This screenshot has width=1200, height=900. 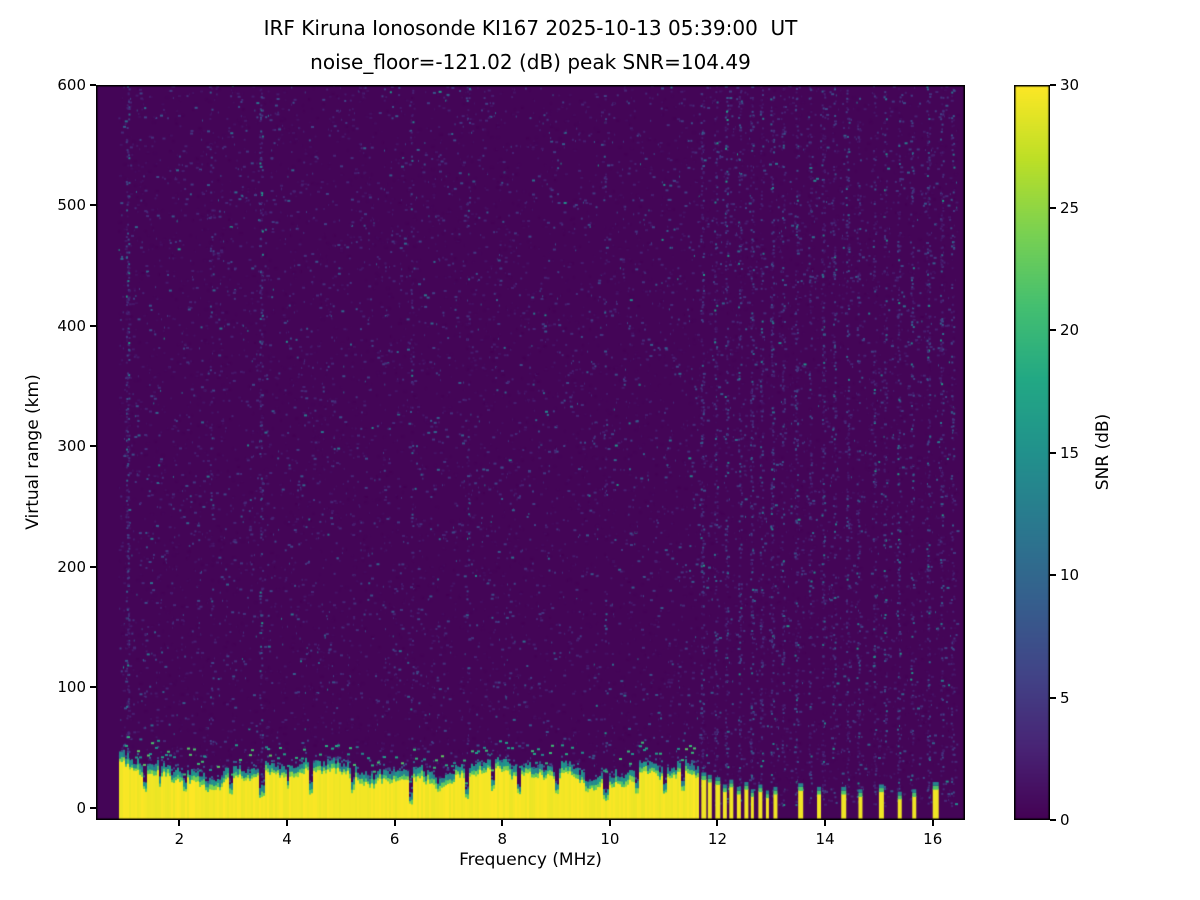 I want to click on colorbar, so click(x=1032, y=452).